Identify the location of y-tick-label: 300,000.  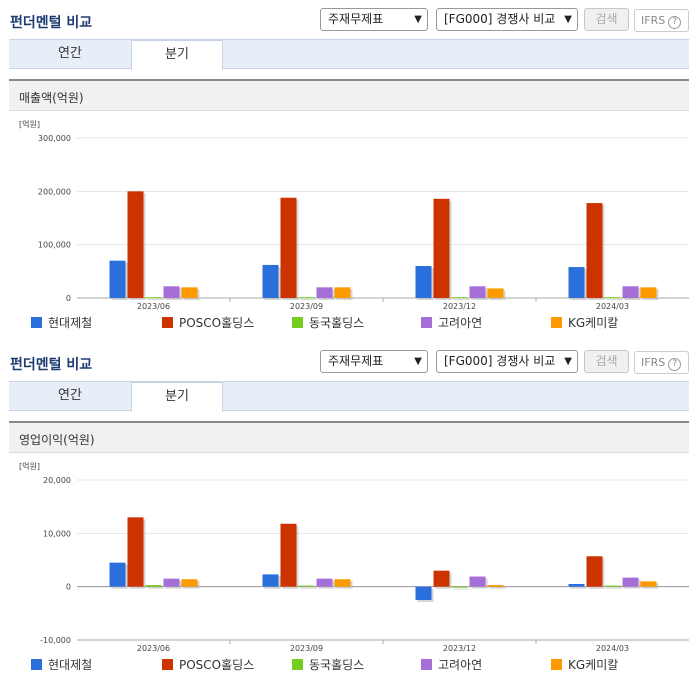
(54, 138).